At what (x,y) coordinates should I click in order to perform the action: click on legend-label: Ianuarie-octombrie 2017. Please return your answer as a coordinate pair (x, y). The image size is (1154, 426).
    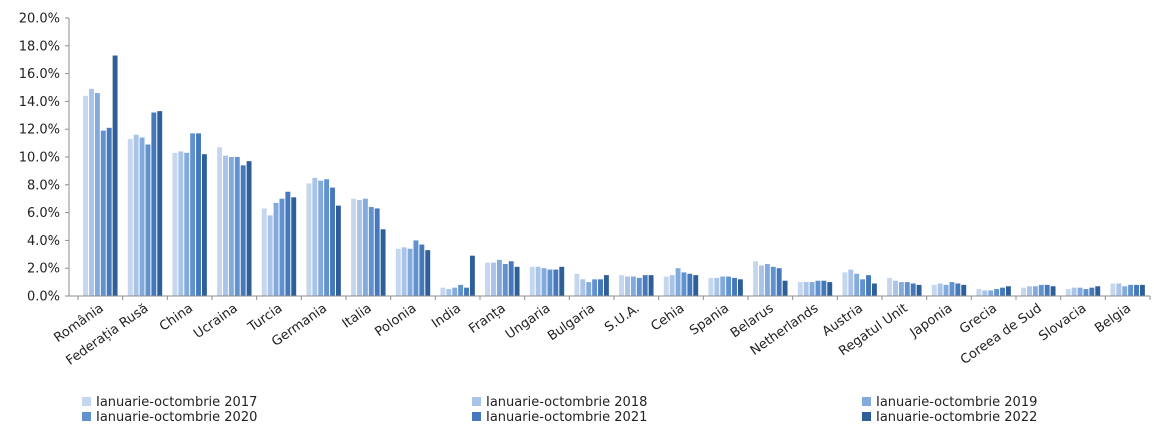
    Looking at the image, I should click on (176, 402).